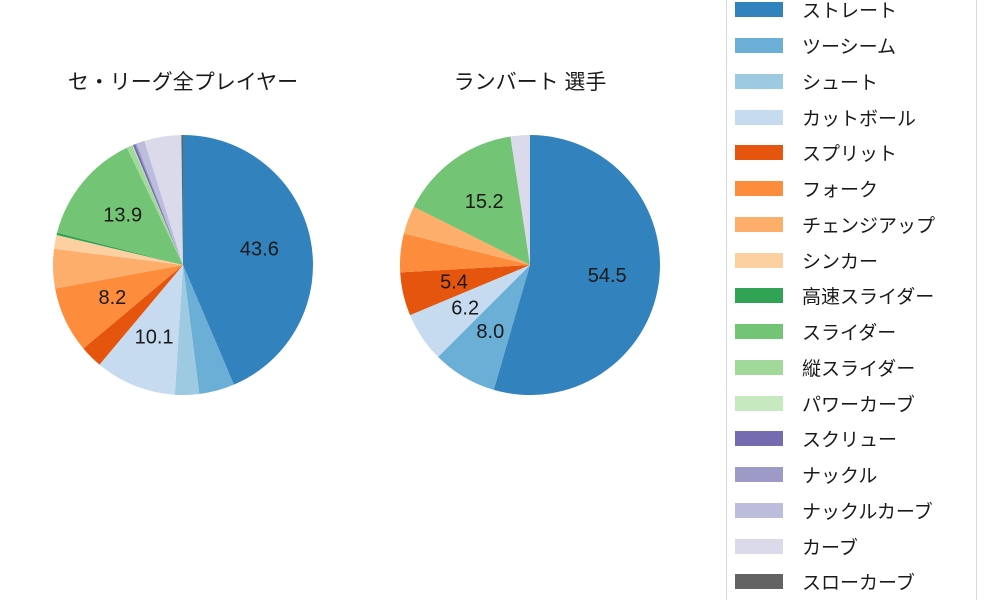 This screenshot has height=600, width=1000. I want to click on pie-value-label-9: 13.9, so click(122, 216).